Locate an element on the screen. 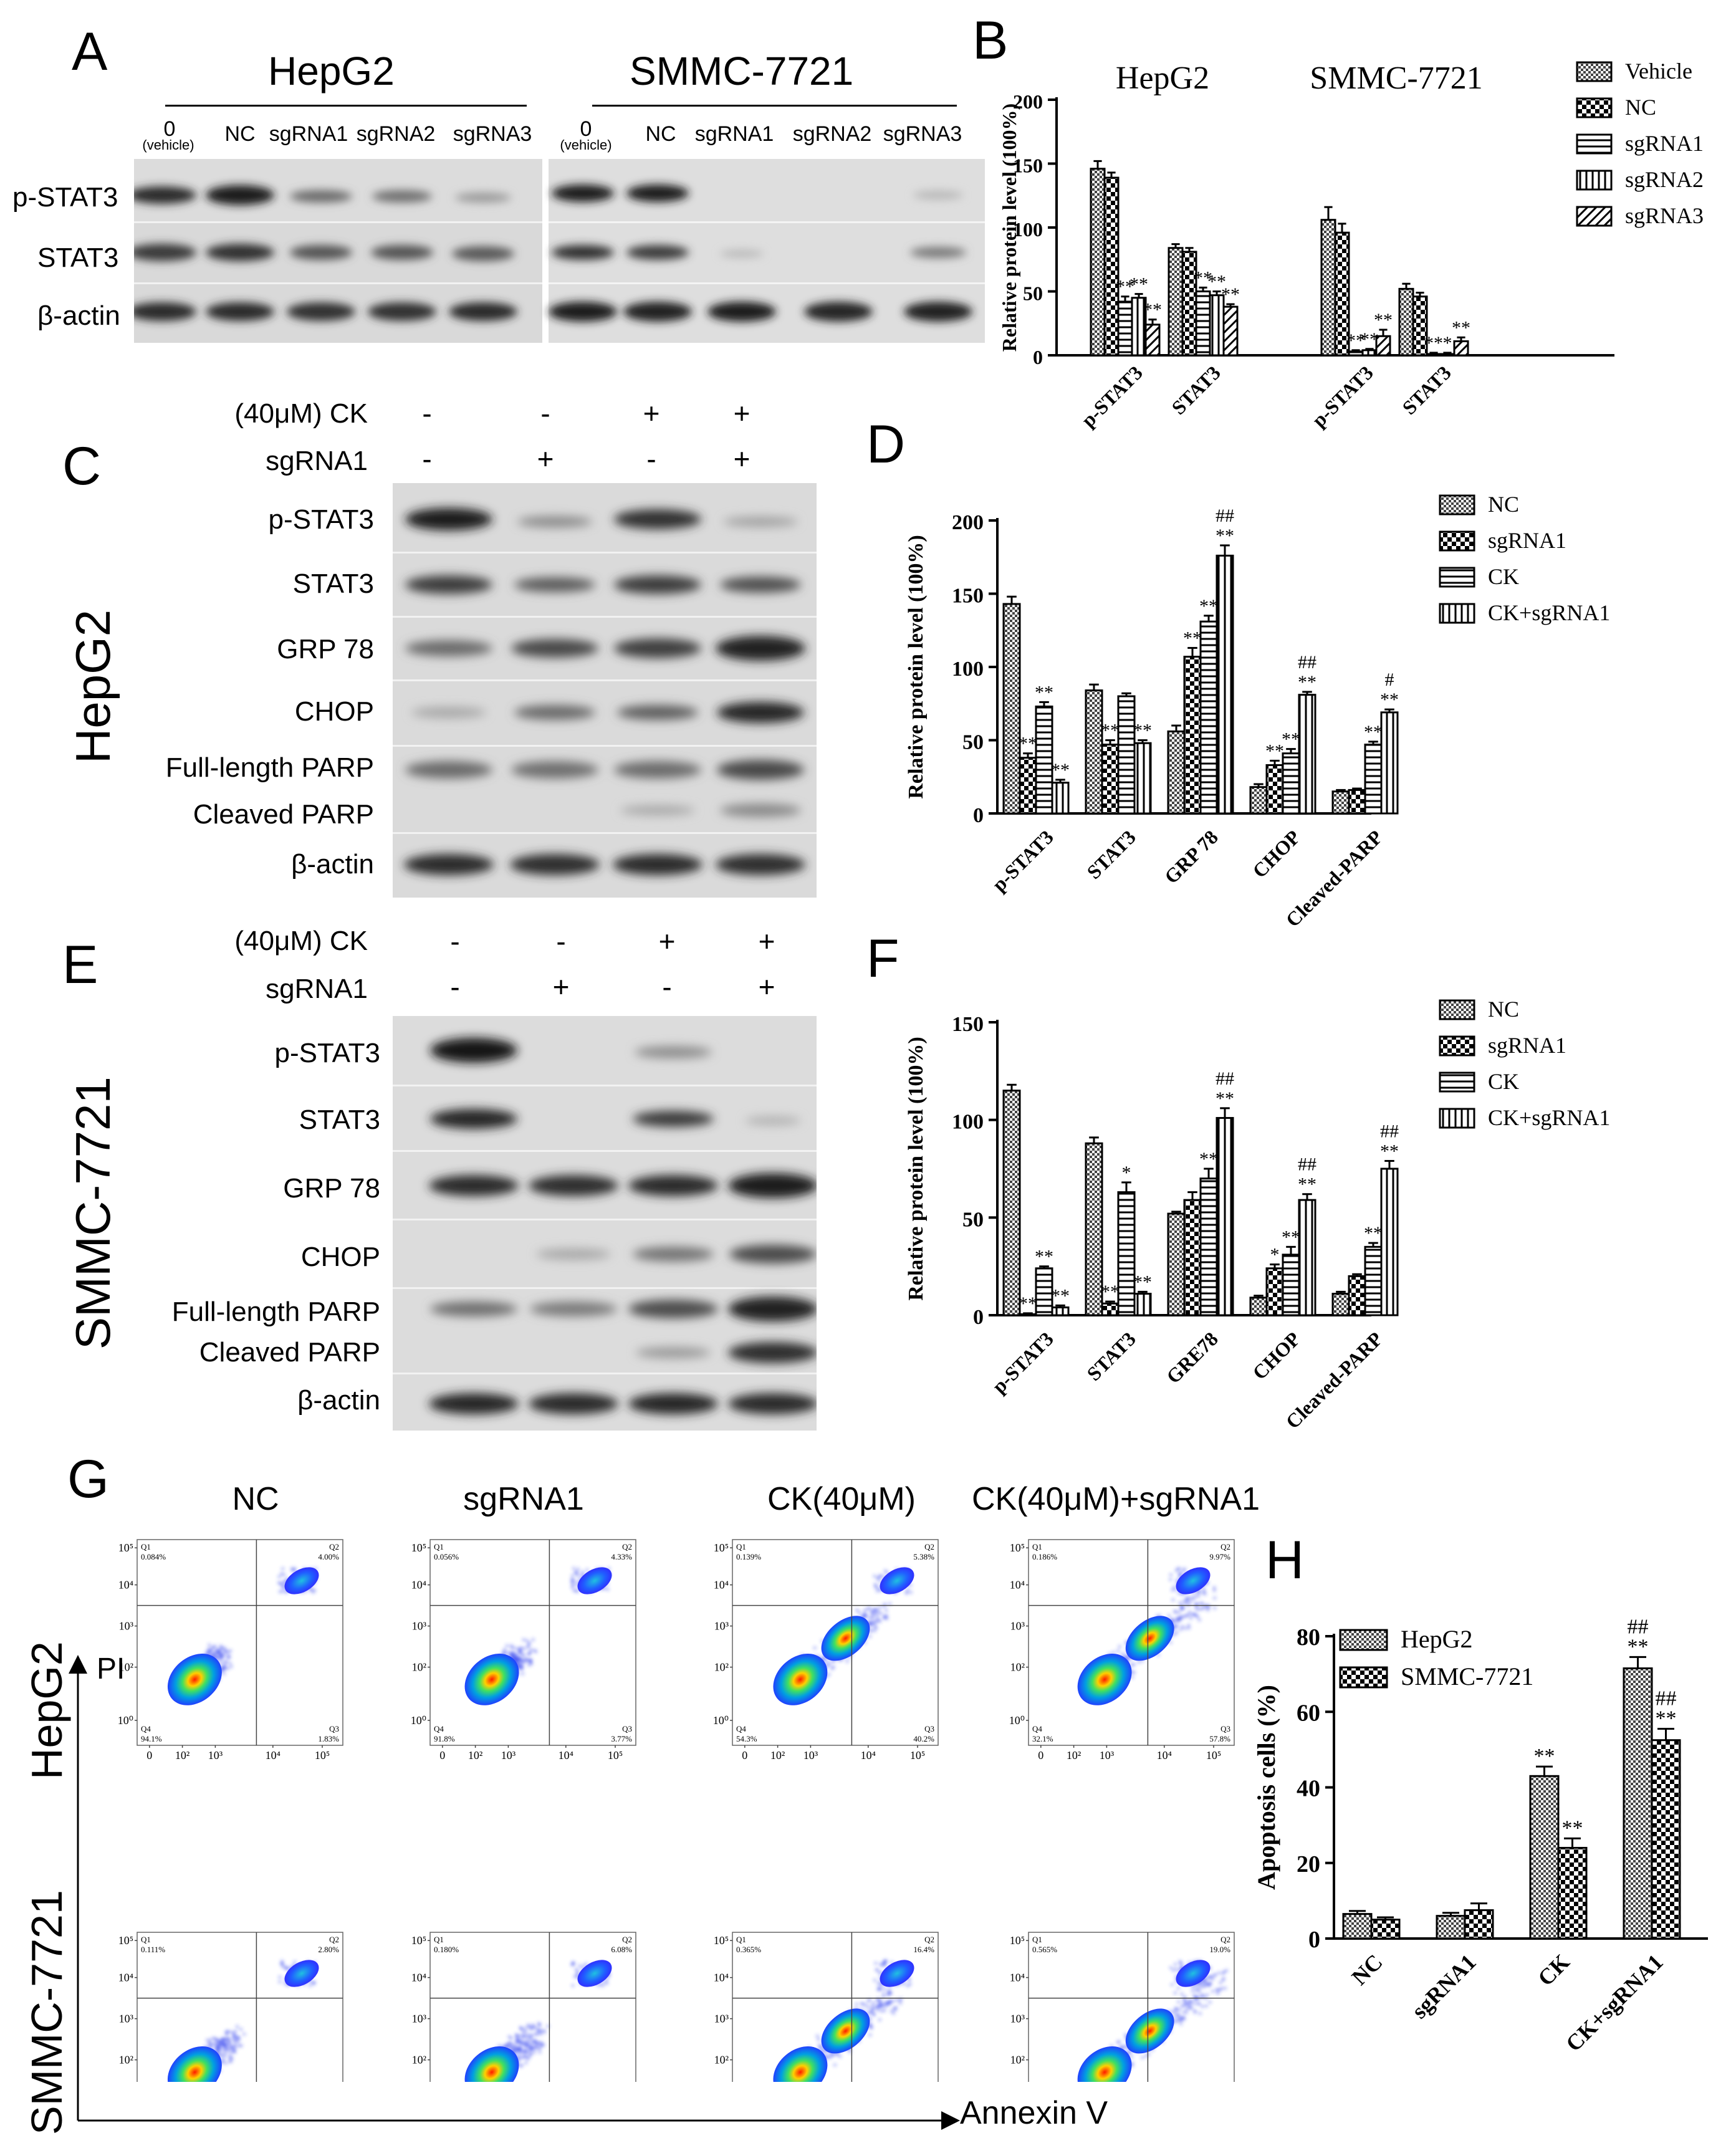 This screenshot has width=1736, height=2138. quadrant-name: Q3 is located at coordinates (627, 1728).